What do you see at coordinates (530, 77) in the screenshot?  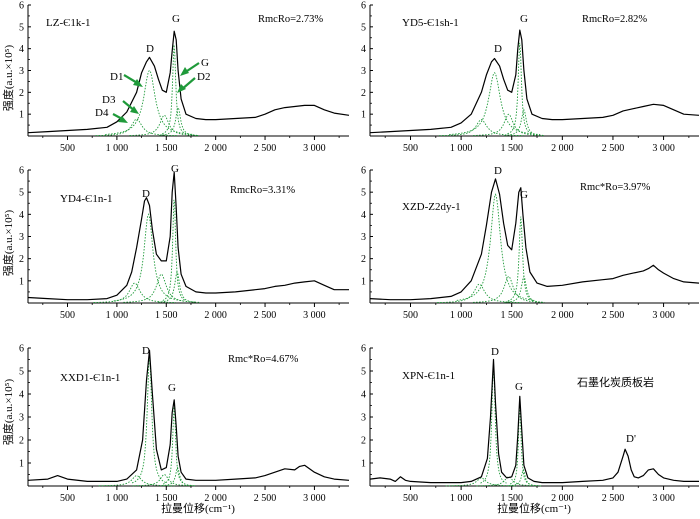 I see `plot-area-yd5: 1 2 3 4 5 6 500 1 000 1 500 2 000 2 500 3 000` at bounding box center [530, 77].